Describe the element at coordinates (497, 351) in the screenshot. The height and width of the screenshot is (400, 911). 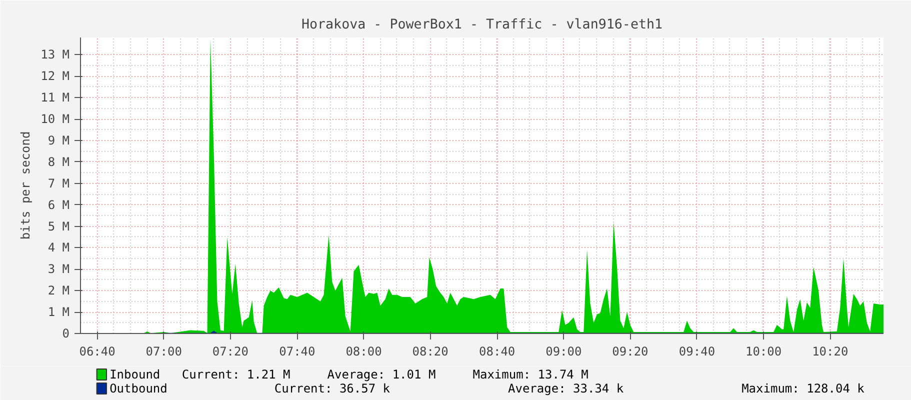
I see `x-tick-label: 08:40` at that location.